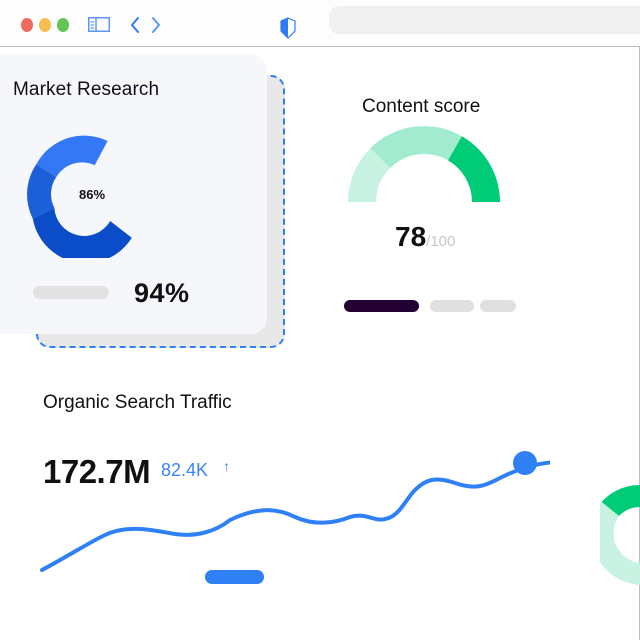  What do you see at coordinates (45, 25) in the screenshot?
I see `minimize-window-button` at bounding box center [45, 25].